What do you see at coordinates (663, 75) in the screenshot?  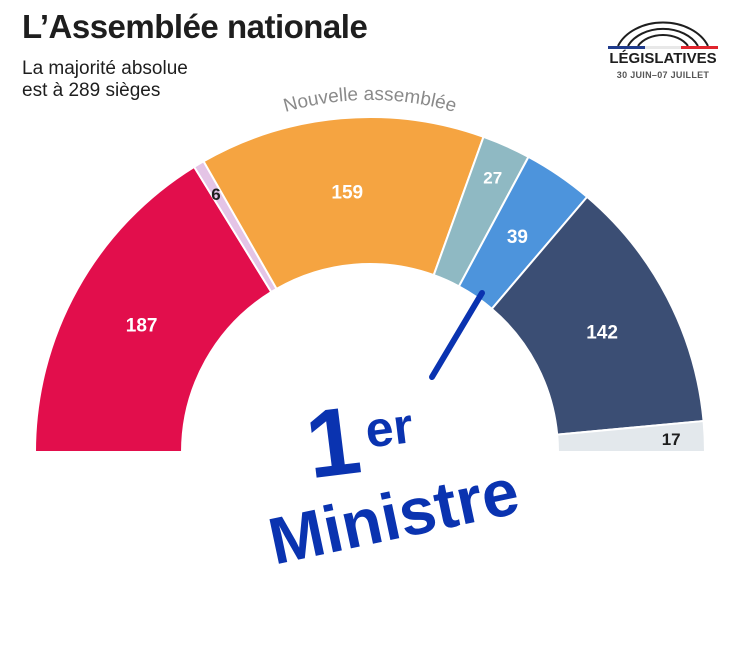 I see `logo-subtitle: 30 JUIN–07 JUILLET` at bounding box center [663, 75].